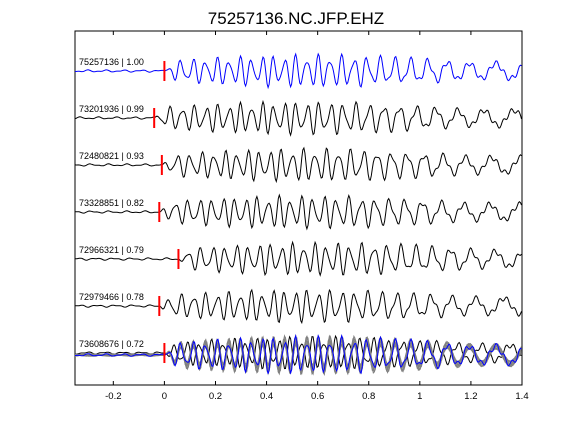 This screenshot has height=432, width=576. I want to click on pick-marker-group, so click(166, 212).